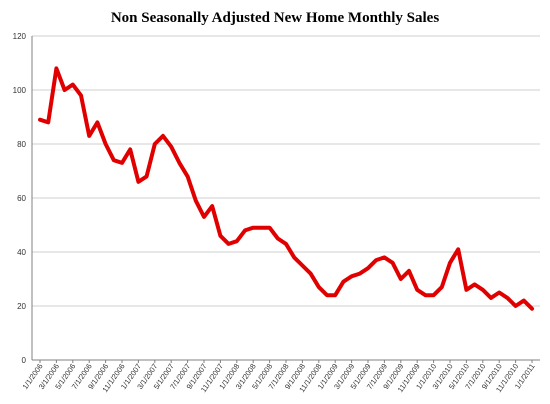 The height and width of the screenshot is (404, 550). I want to click on y-axis-ticks: 0 20 40 60 80 100 120, so click(20, 198).